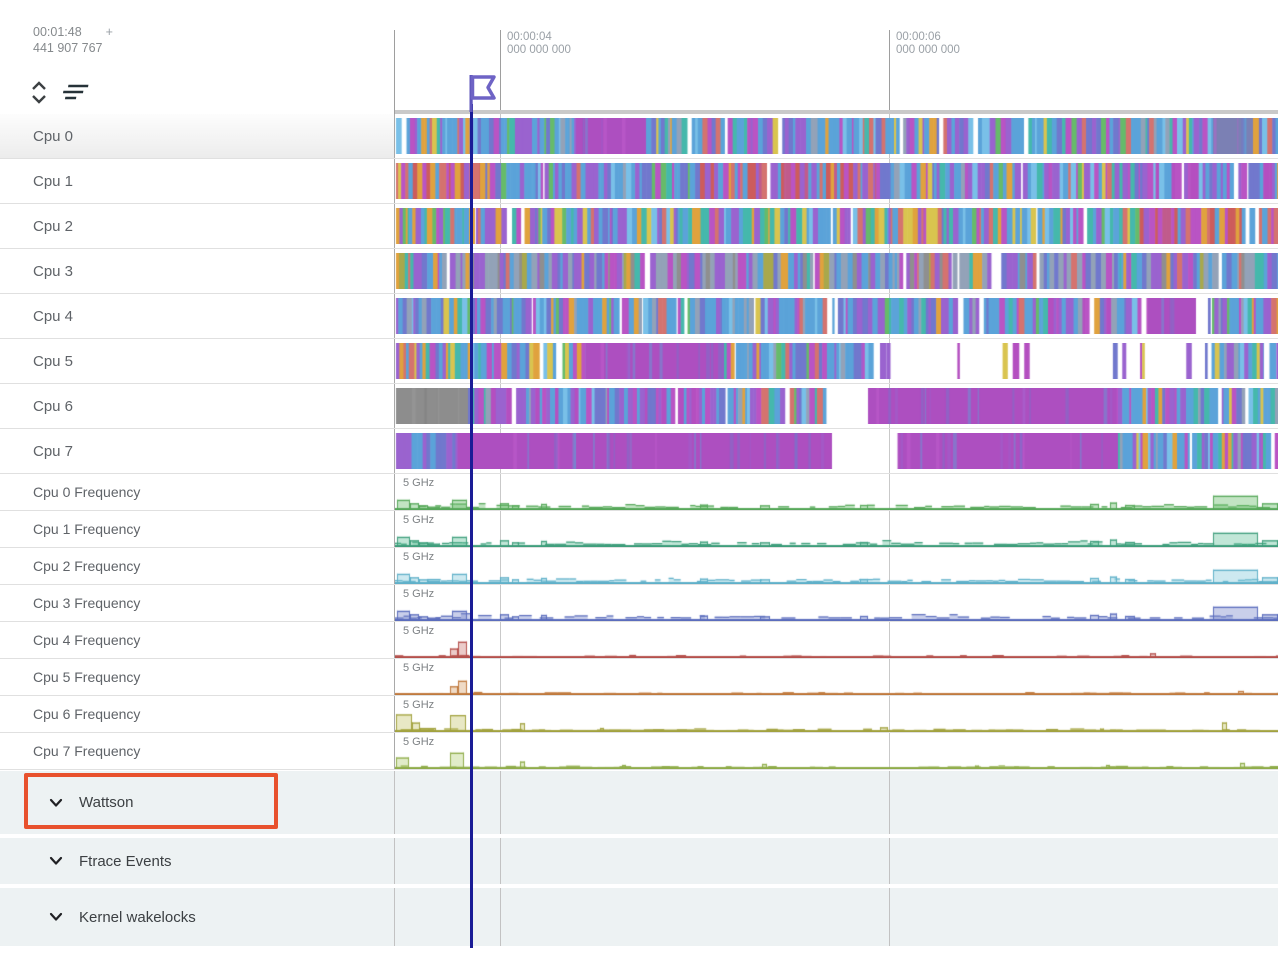  What do you see at coordinates (53, 406) in the screenshot?
I see `track-label-text: Cpu 6` at bounding box center [53, 406].